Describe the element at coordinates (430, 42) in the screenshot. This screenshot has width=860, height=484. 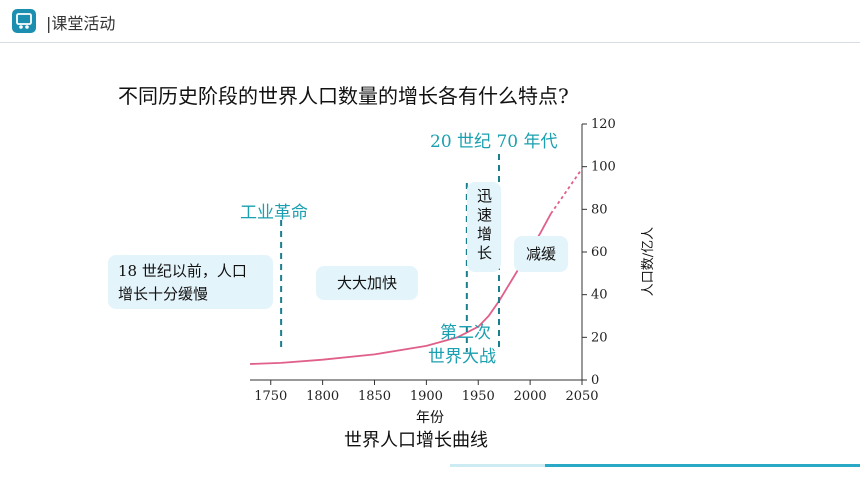
I see `header-divider` at that location.